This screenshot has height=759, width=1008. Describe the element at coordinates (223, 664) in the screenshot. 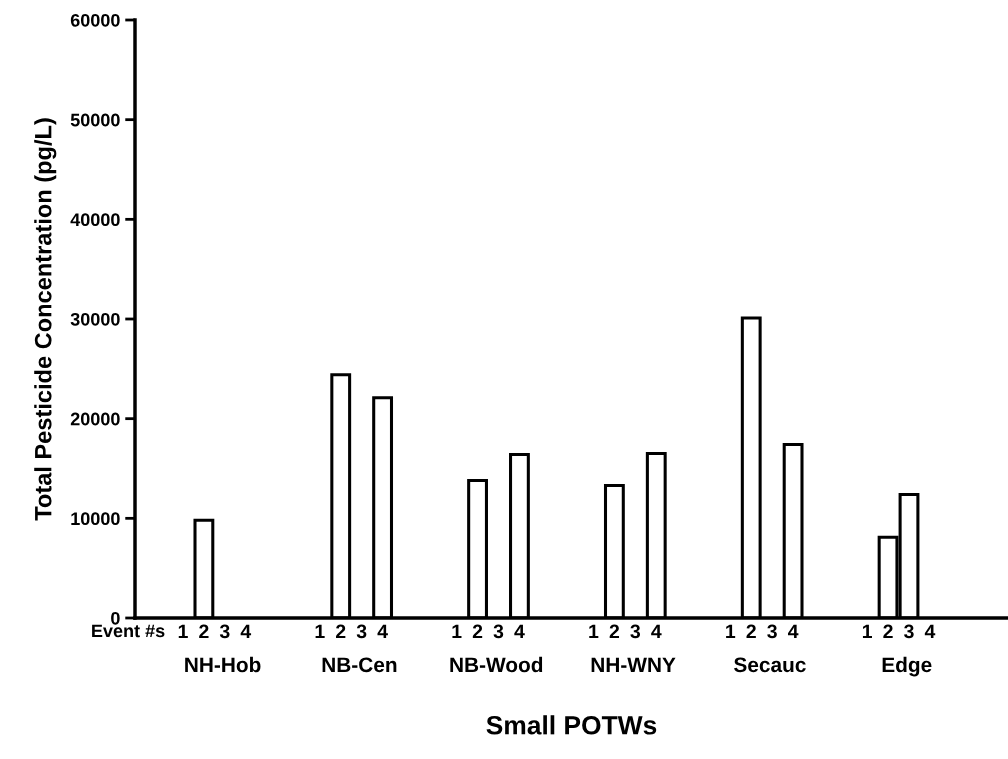

I see `x-tick-label: NH-Hob` at that location.